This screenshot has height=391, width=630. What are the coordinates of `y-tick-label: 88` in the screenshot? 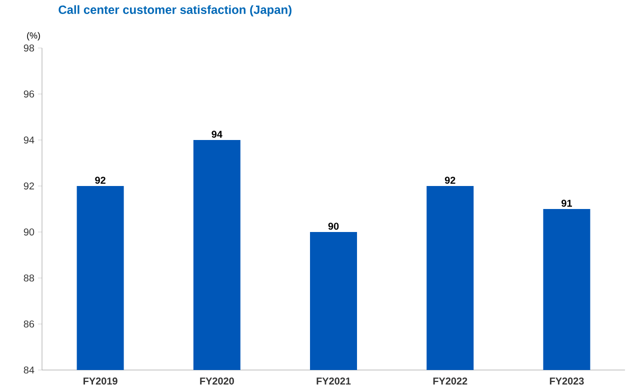 It's located at (29, 278).